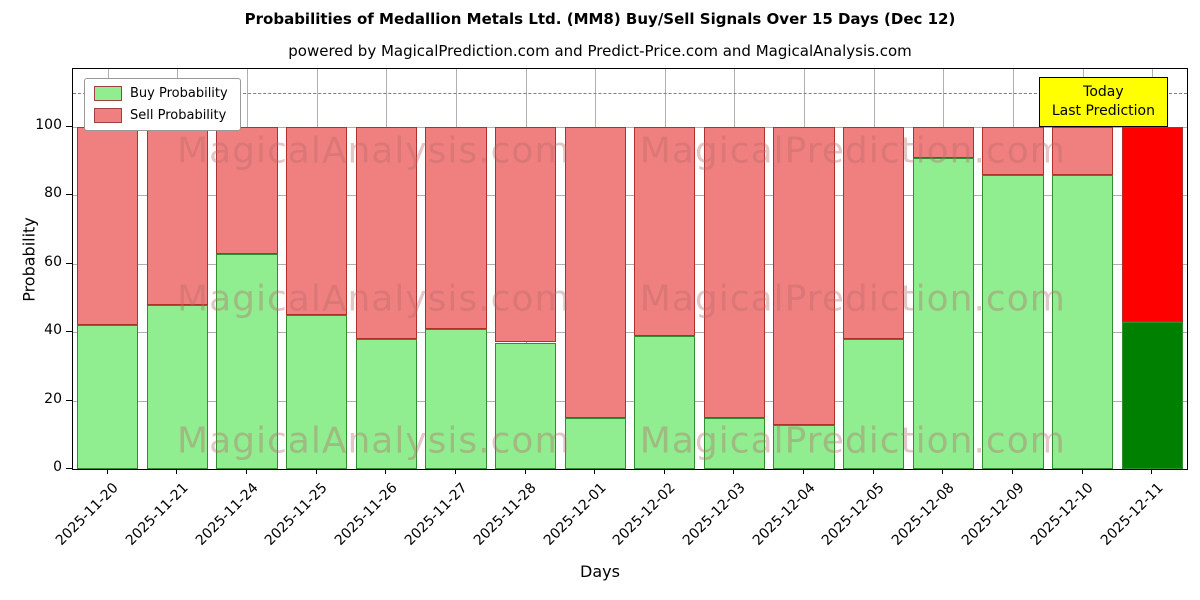 Image resolution: width=1200 pixels, height=600 pixels. Describe the element at coordinates (53, 330) in the screenshot. I see `y-tick-label: 40` at that location.